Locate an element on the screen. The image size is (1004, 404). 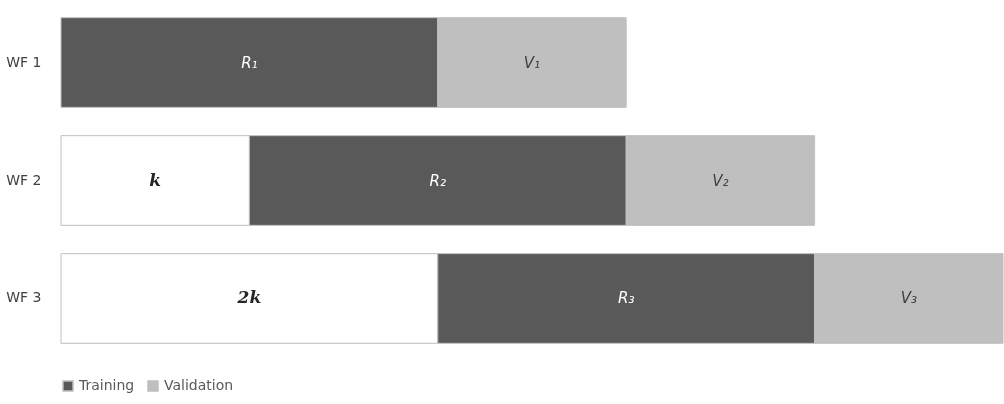
annotation: R₃ is located at coordinates (626, 298).